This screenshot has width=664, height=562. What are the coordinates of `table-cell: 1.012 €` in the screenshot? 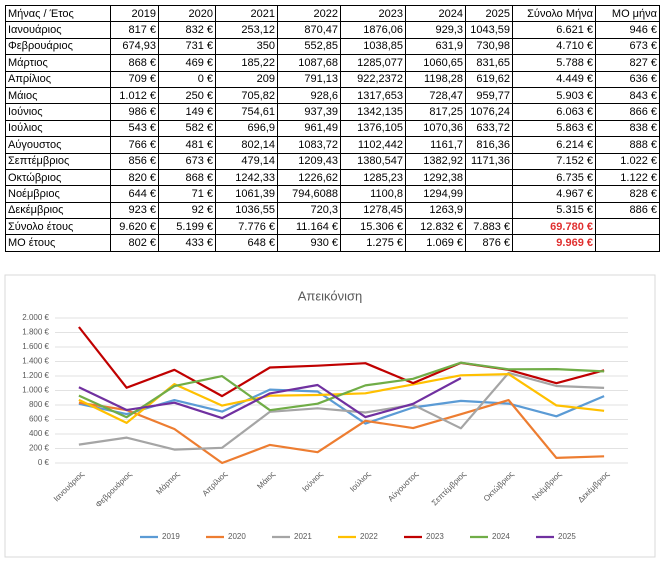 It's located at (134, 95).